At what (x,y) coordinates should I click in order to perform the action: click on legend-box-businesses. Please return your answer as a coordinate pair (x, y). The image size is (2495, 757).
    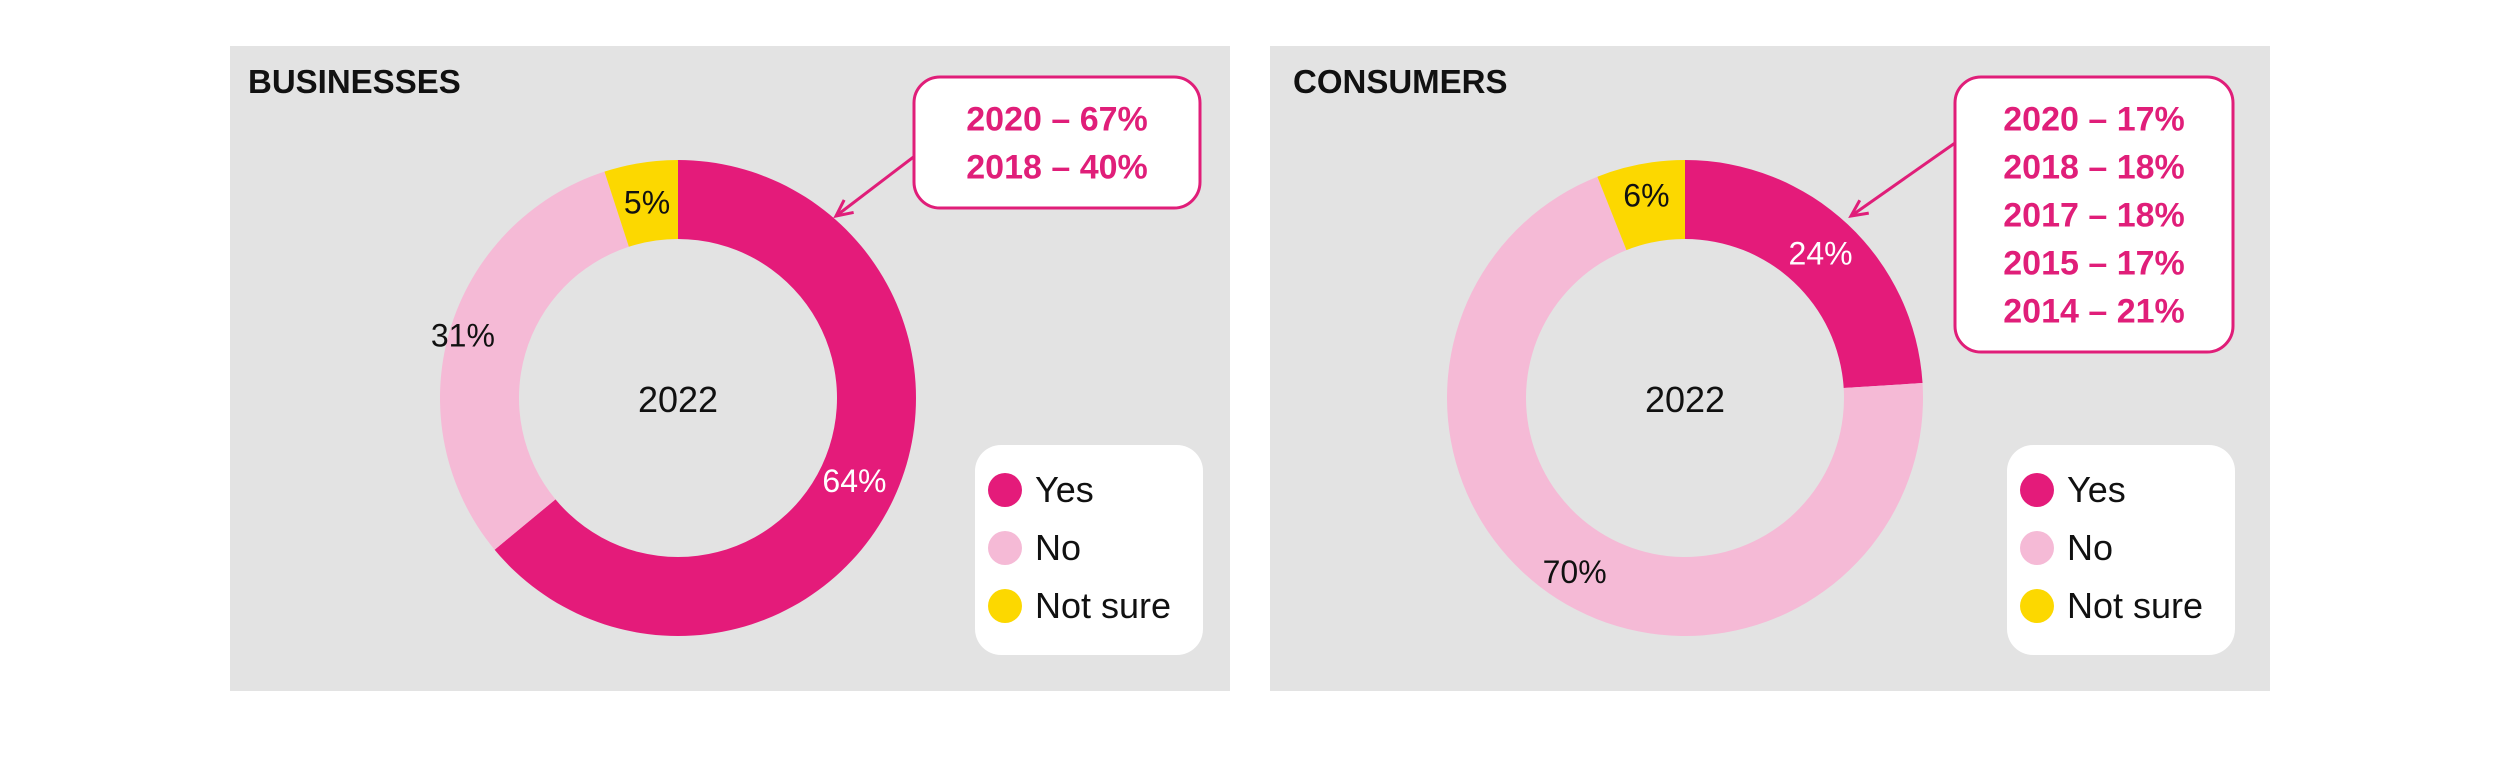
    Looking at the image, I should click on (1089, 550).